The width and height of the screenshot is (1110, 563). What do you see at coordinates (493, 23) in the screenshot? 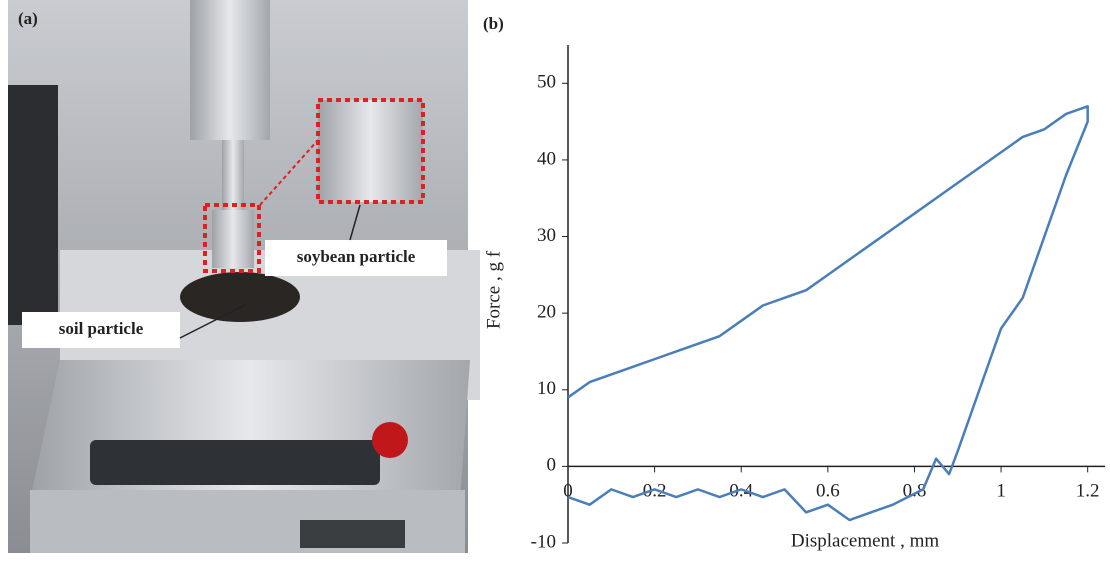
I see `panel-label: (b)` at bounding box center [493, 23].